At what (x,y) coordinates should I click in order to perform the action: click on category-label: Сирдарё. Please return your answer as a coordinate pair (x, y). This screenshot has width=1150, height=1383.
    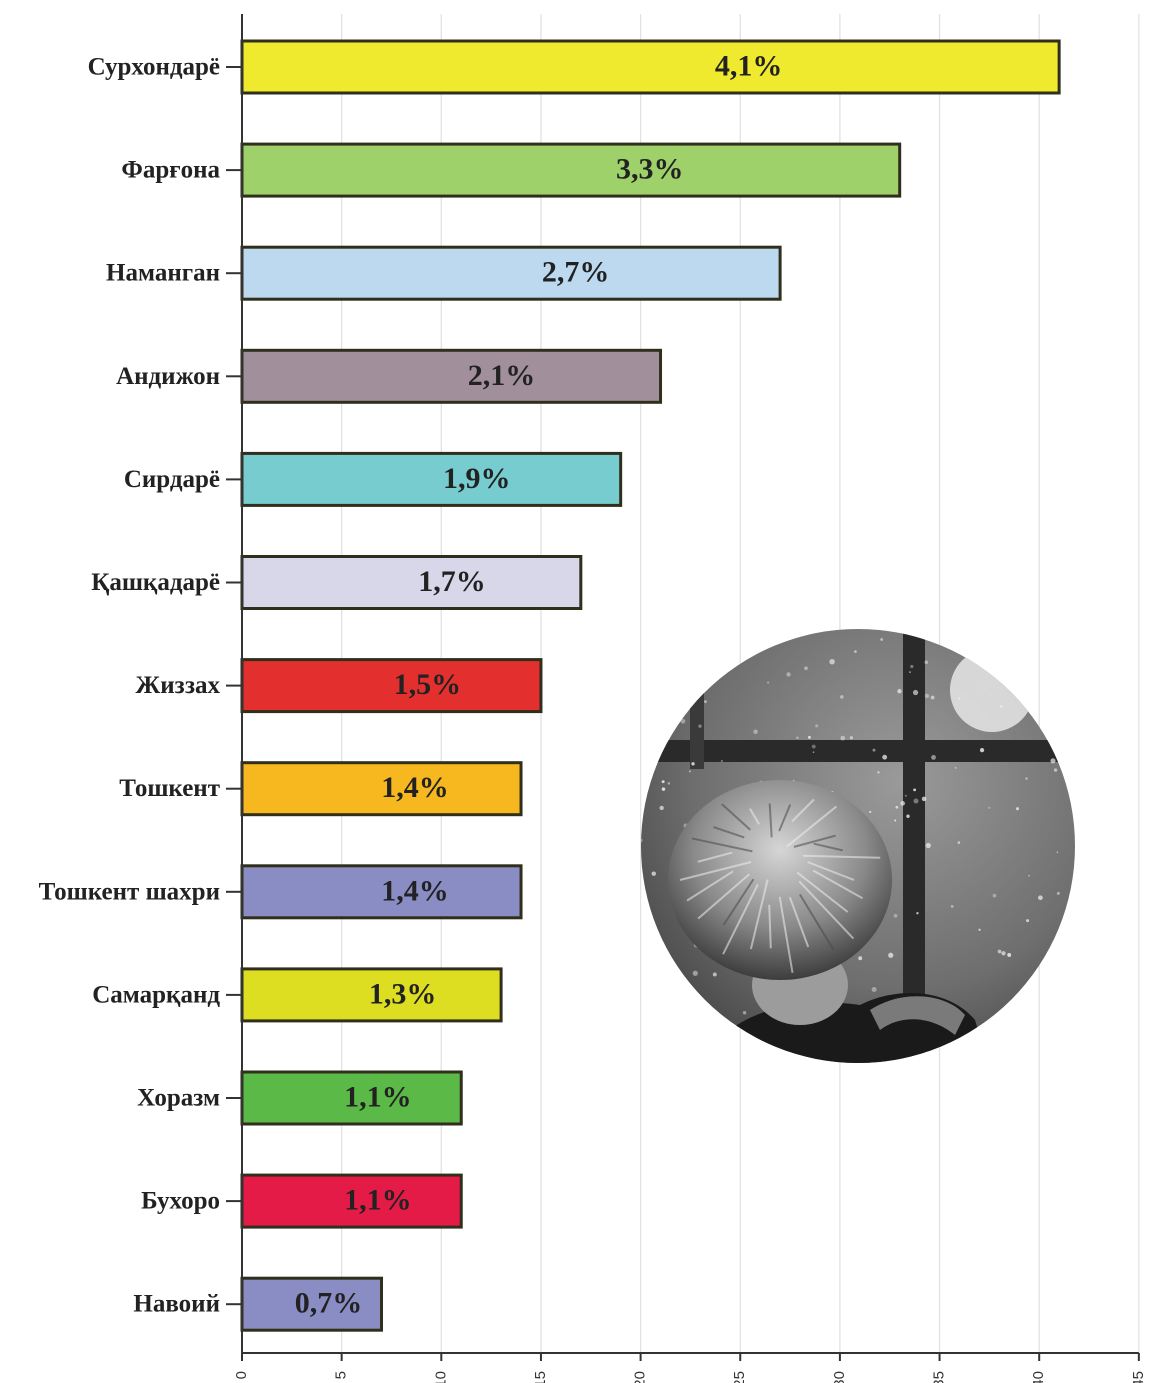
    Looking at the image, I should click on (172, 479).